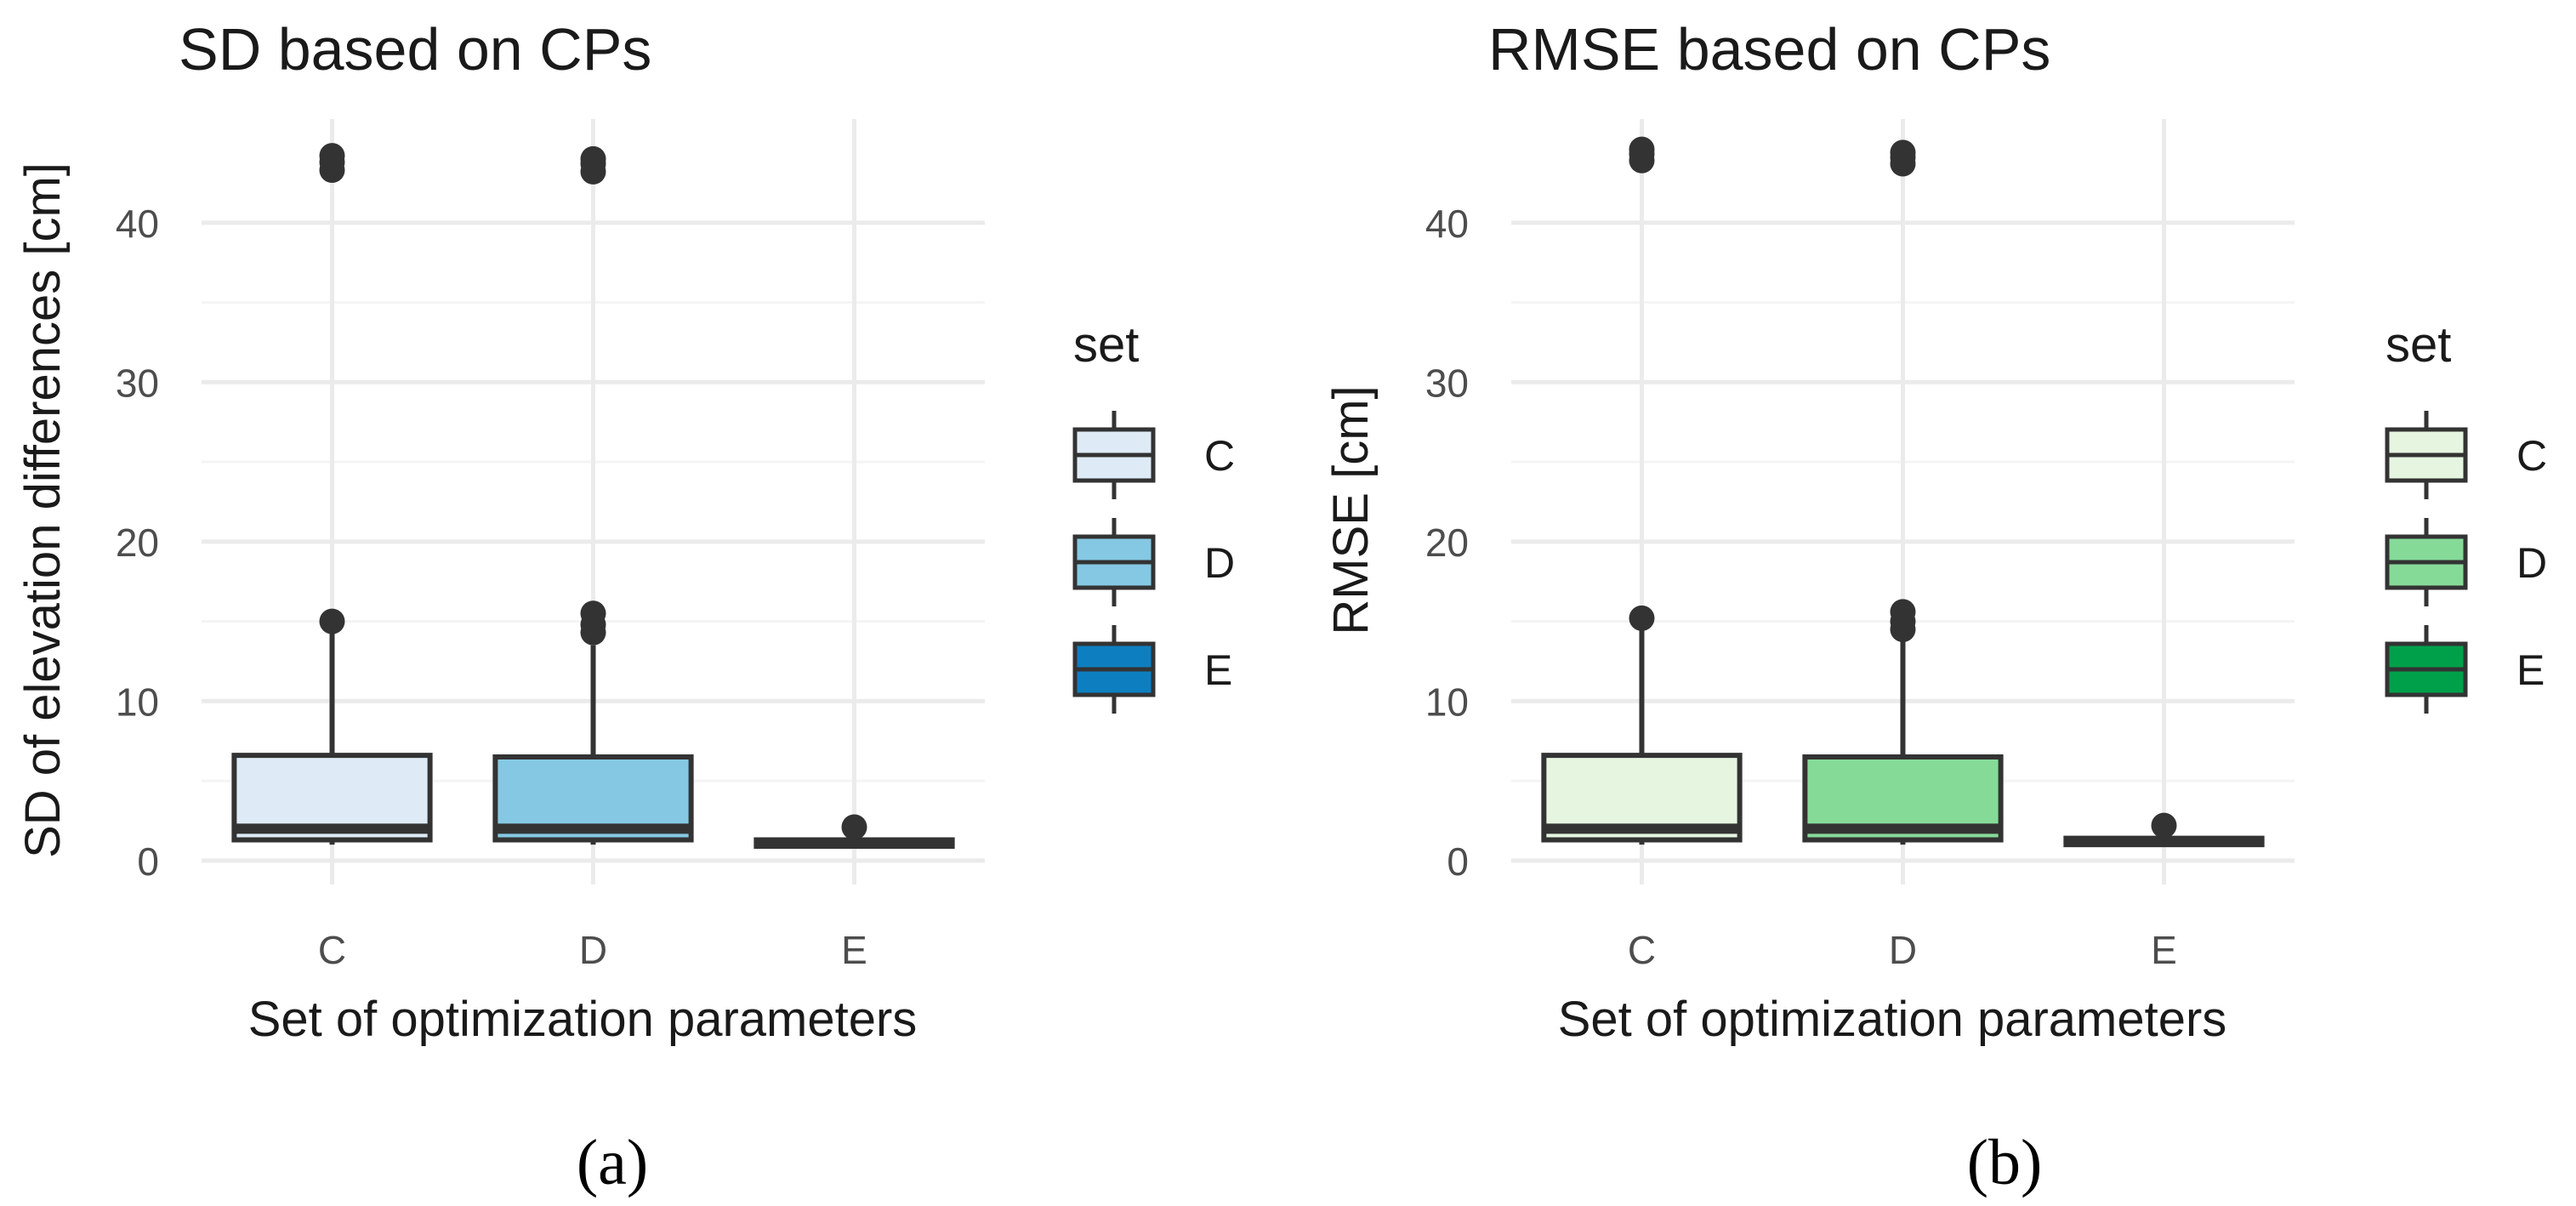  Describe the element at coordinates (415, 49) in the screenshot. I see `chart-title: SD based on CPs` at that location.